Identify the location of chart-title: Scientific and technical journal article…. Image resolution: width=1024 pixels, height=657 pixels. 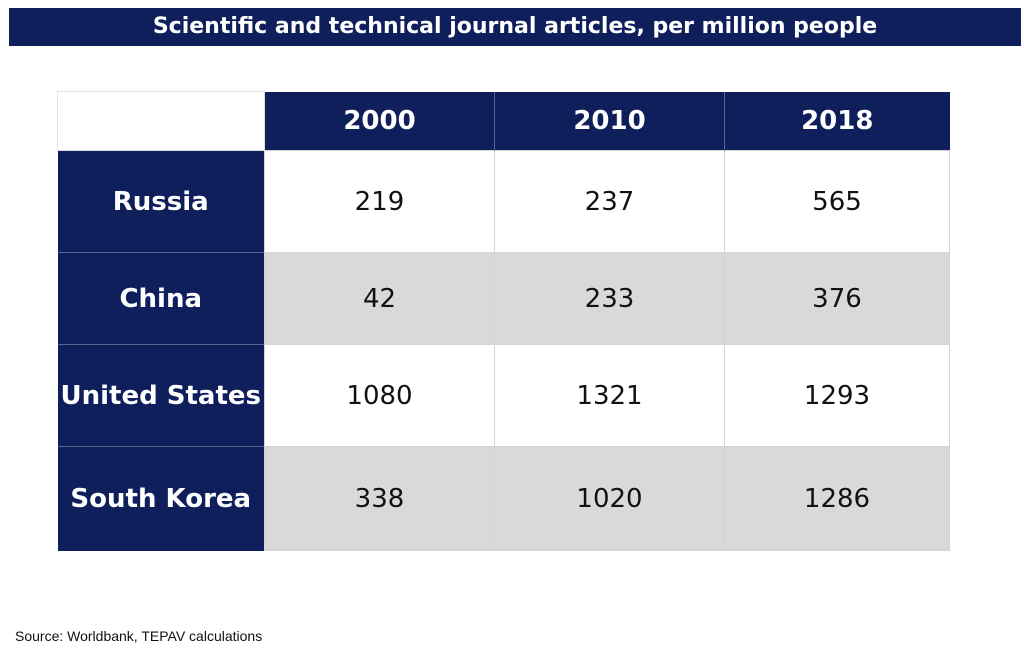
(515, 27).